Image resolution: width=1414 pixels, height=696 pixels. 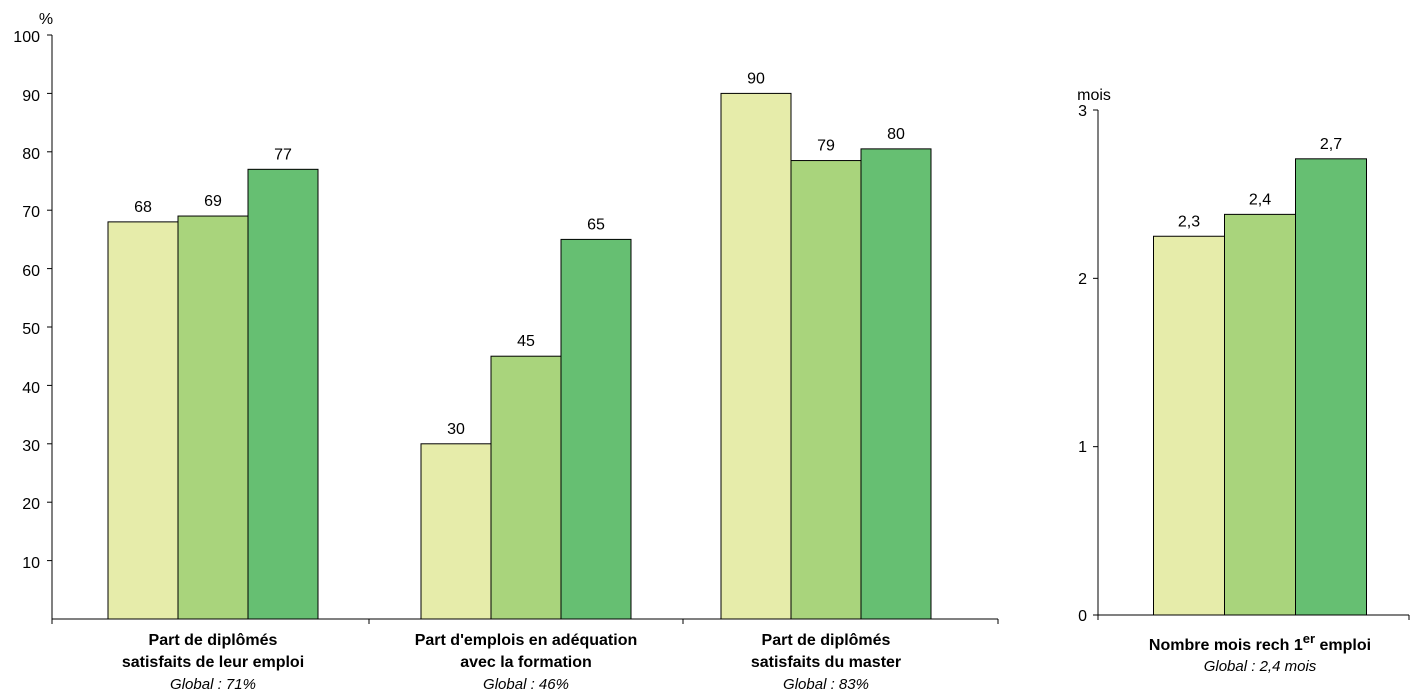 I want to click on data-label: 45, so click(x=526, y=341).